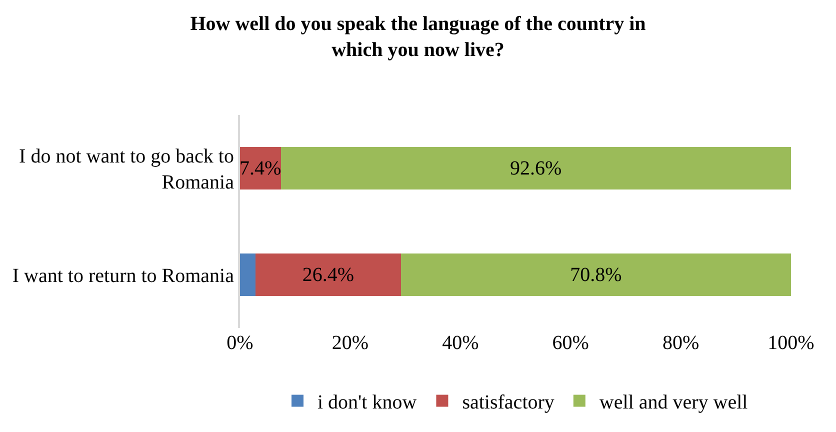 The height and width of the screenshot is (432, 836). Describe the element at coordinates (123, 275) in the screenshot. I see `y-tick-label: I want to return to Romania` at that location.